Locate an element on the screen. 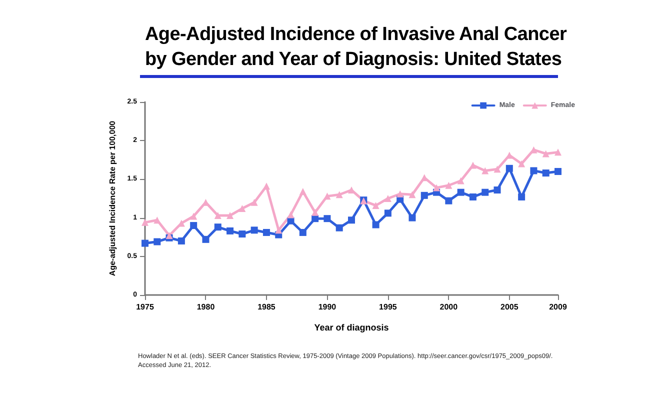 The image size is (648, 403). x-tick-label: 1985 is located at coordinates (267, 307).